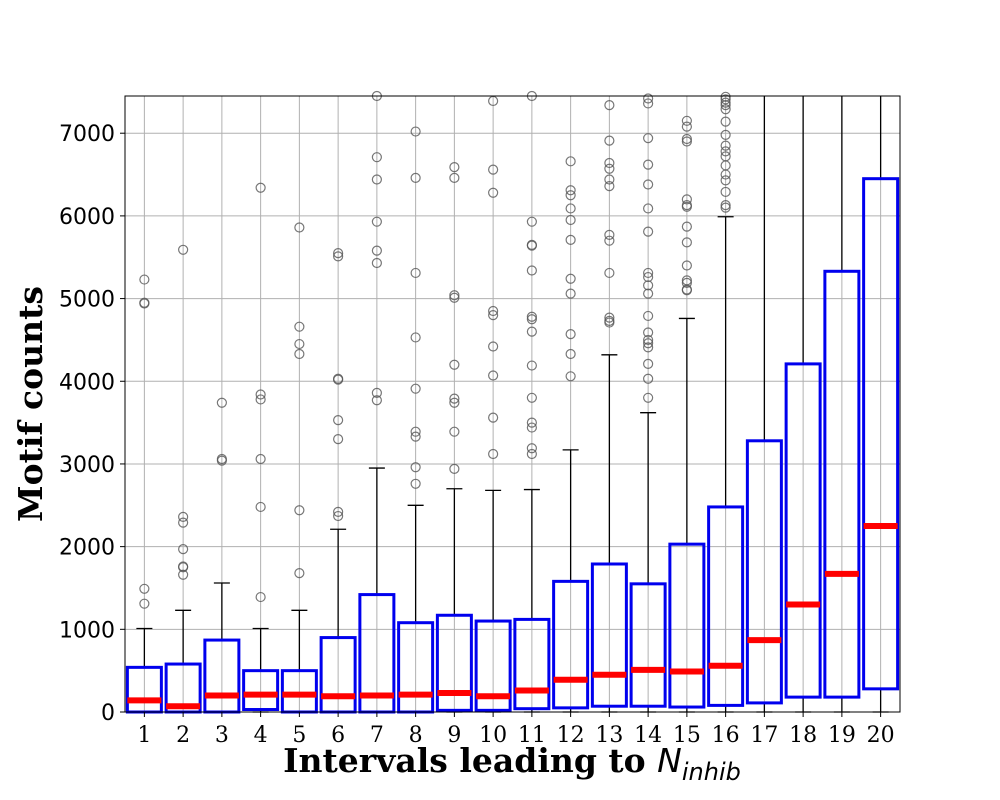 The image size is (1000, 800). I want to click on y-axis-label: Motif counts, so click(30, 404).